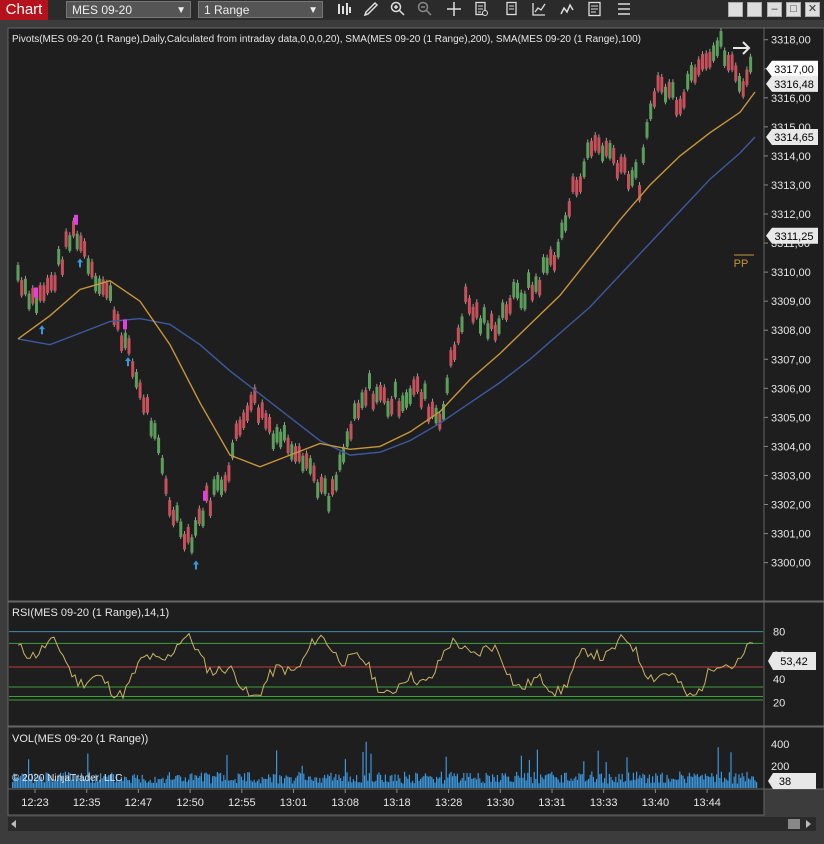  Describe the element at coordinates (128, 9) in the screenshot. I see `instrument-selector: MES 09-20 ▼` at that location.